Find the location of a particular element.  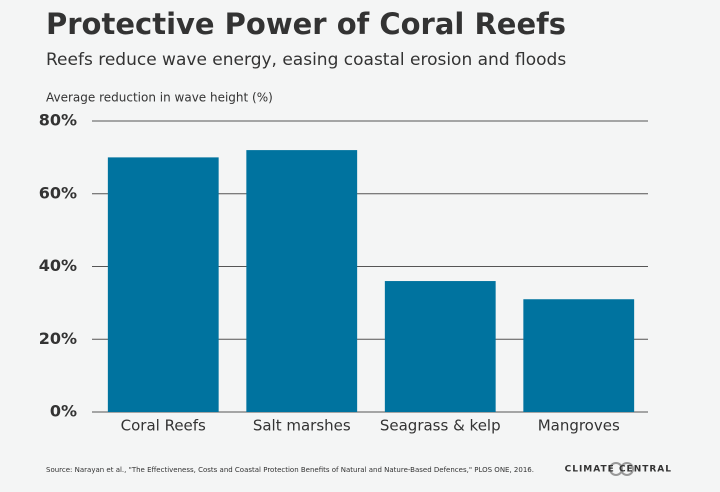

x-tick-label: Coral Reefs is located at coordinates (163, 426).